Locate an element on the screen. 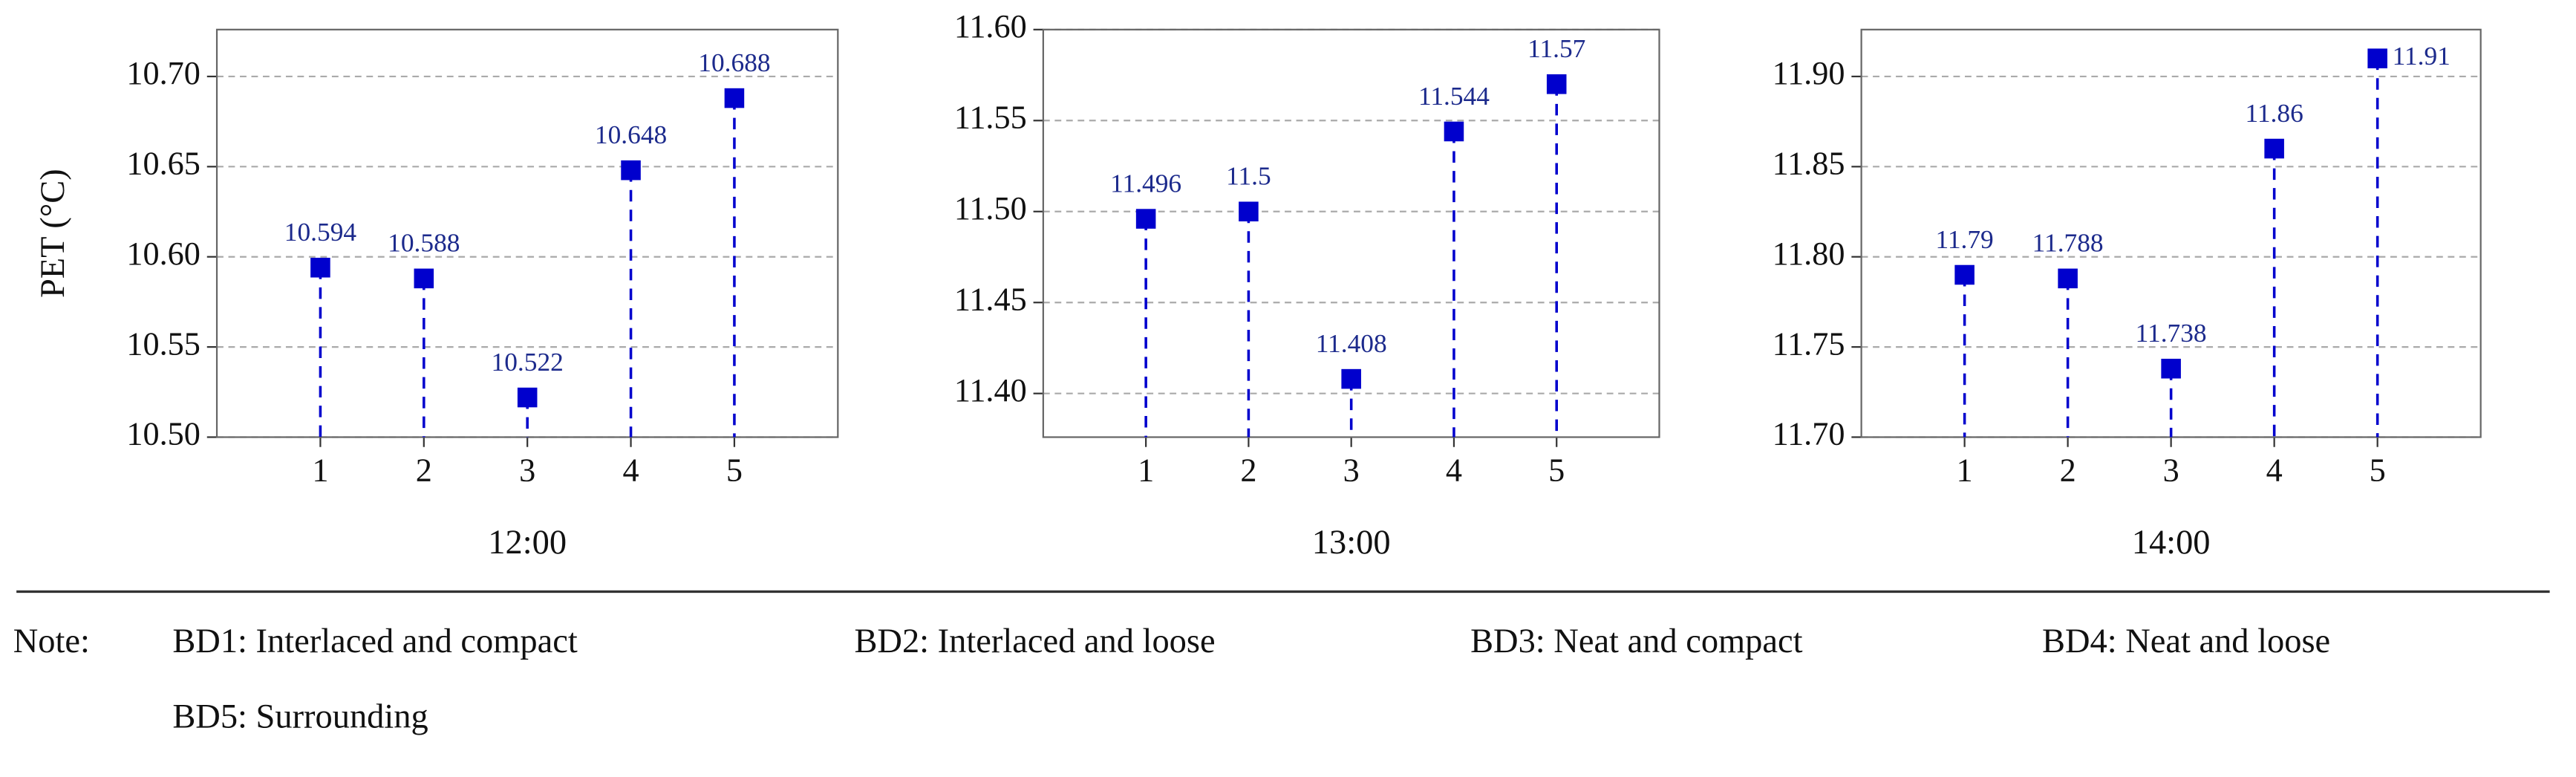 The width and height of the screenshot is (2576, 777). y-tick-label: 11.75 is located at coordinates (1809, 343).